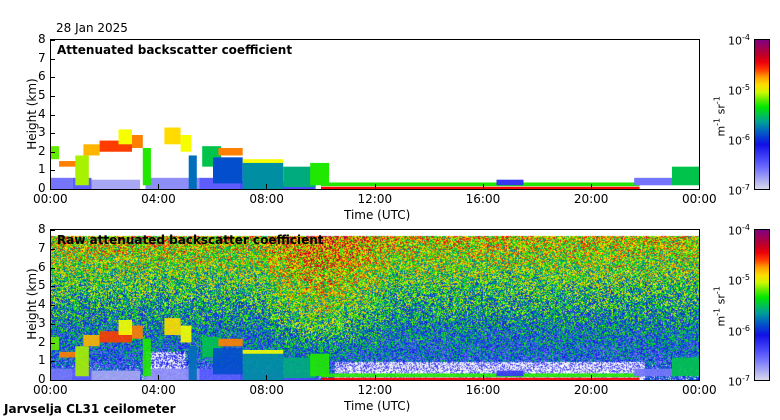 The image size is (780, 420). I want to click on instrument-label: Jarvselja CL31 ceilometer, so click(90, 409).